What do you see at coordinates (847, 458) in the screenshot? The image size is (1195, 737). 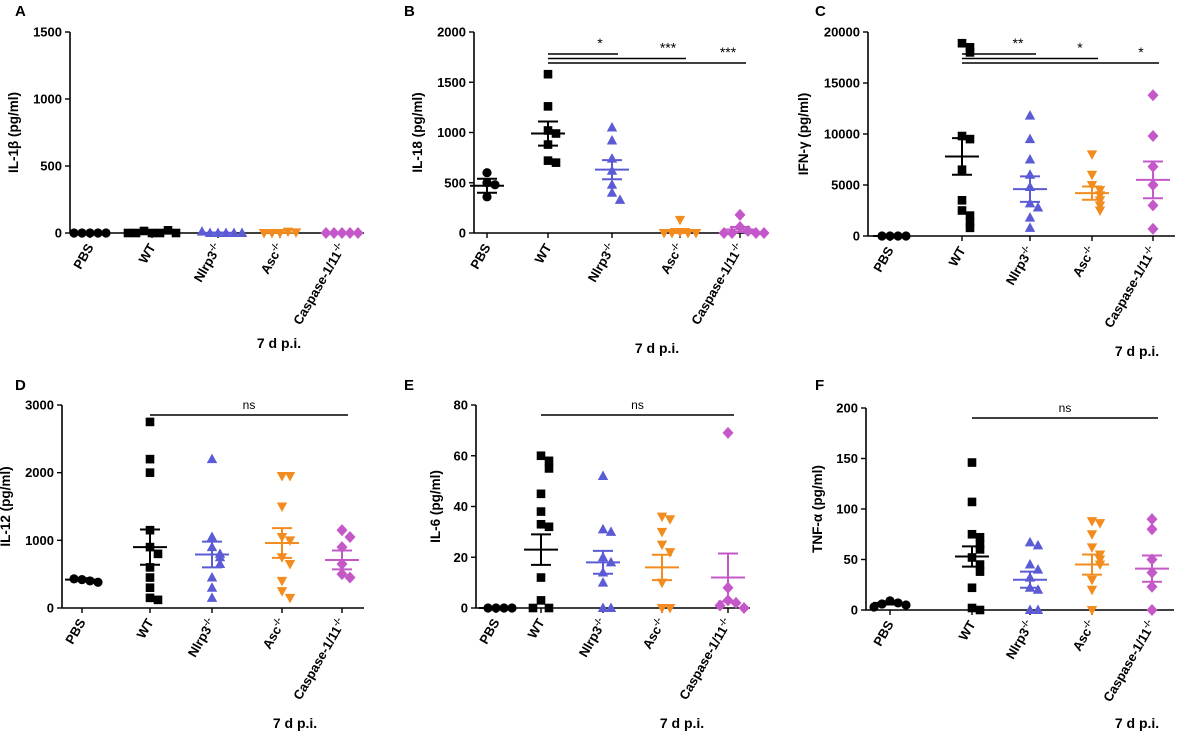 I see `y-tick-label: 150` at bounding box center [847, 458].